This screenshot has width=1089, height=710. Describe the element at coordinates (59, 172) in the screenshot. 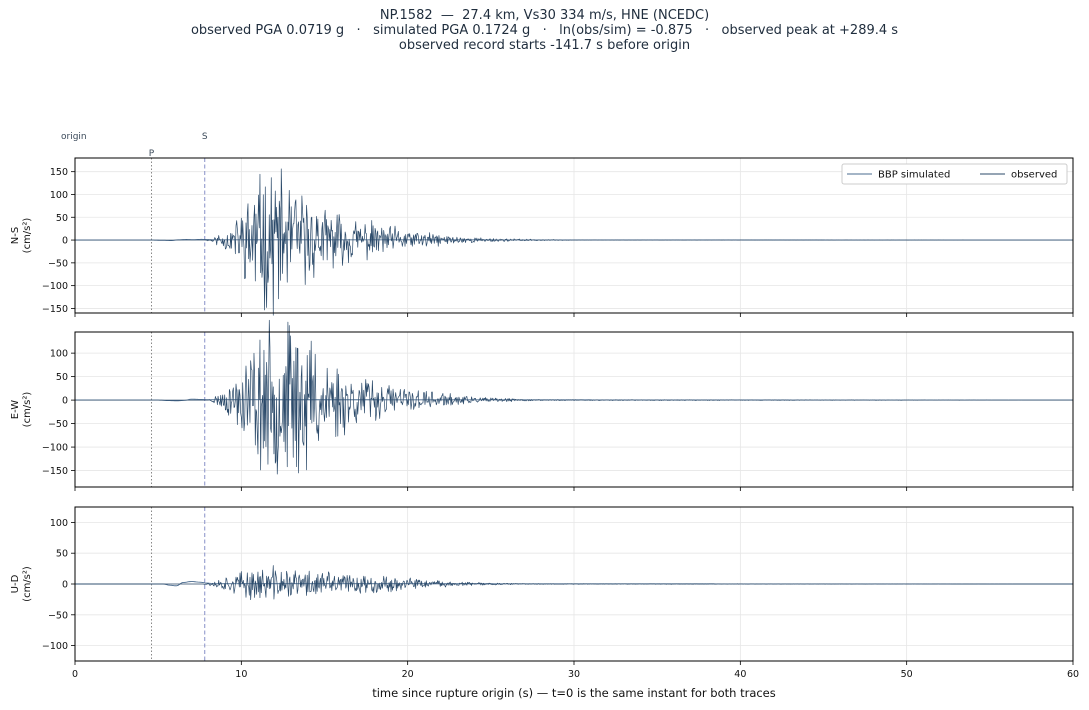

I see `y-tick-label: 150` at that location.